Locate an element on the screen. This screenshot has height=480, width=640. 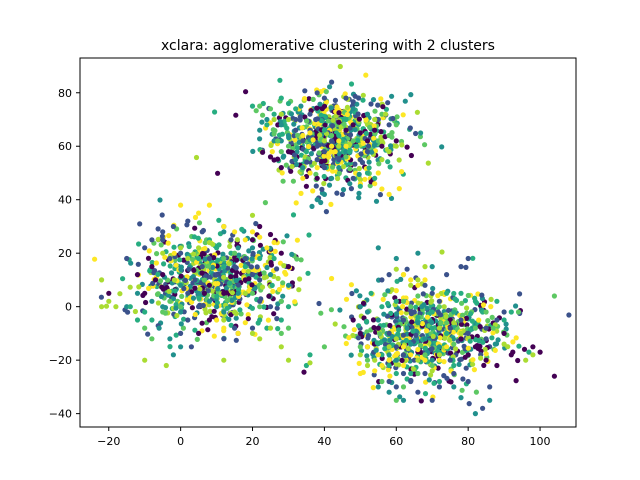
x-tick-label: 40 is located at coordinates (324, 441).